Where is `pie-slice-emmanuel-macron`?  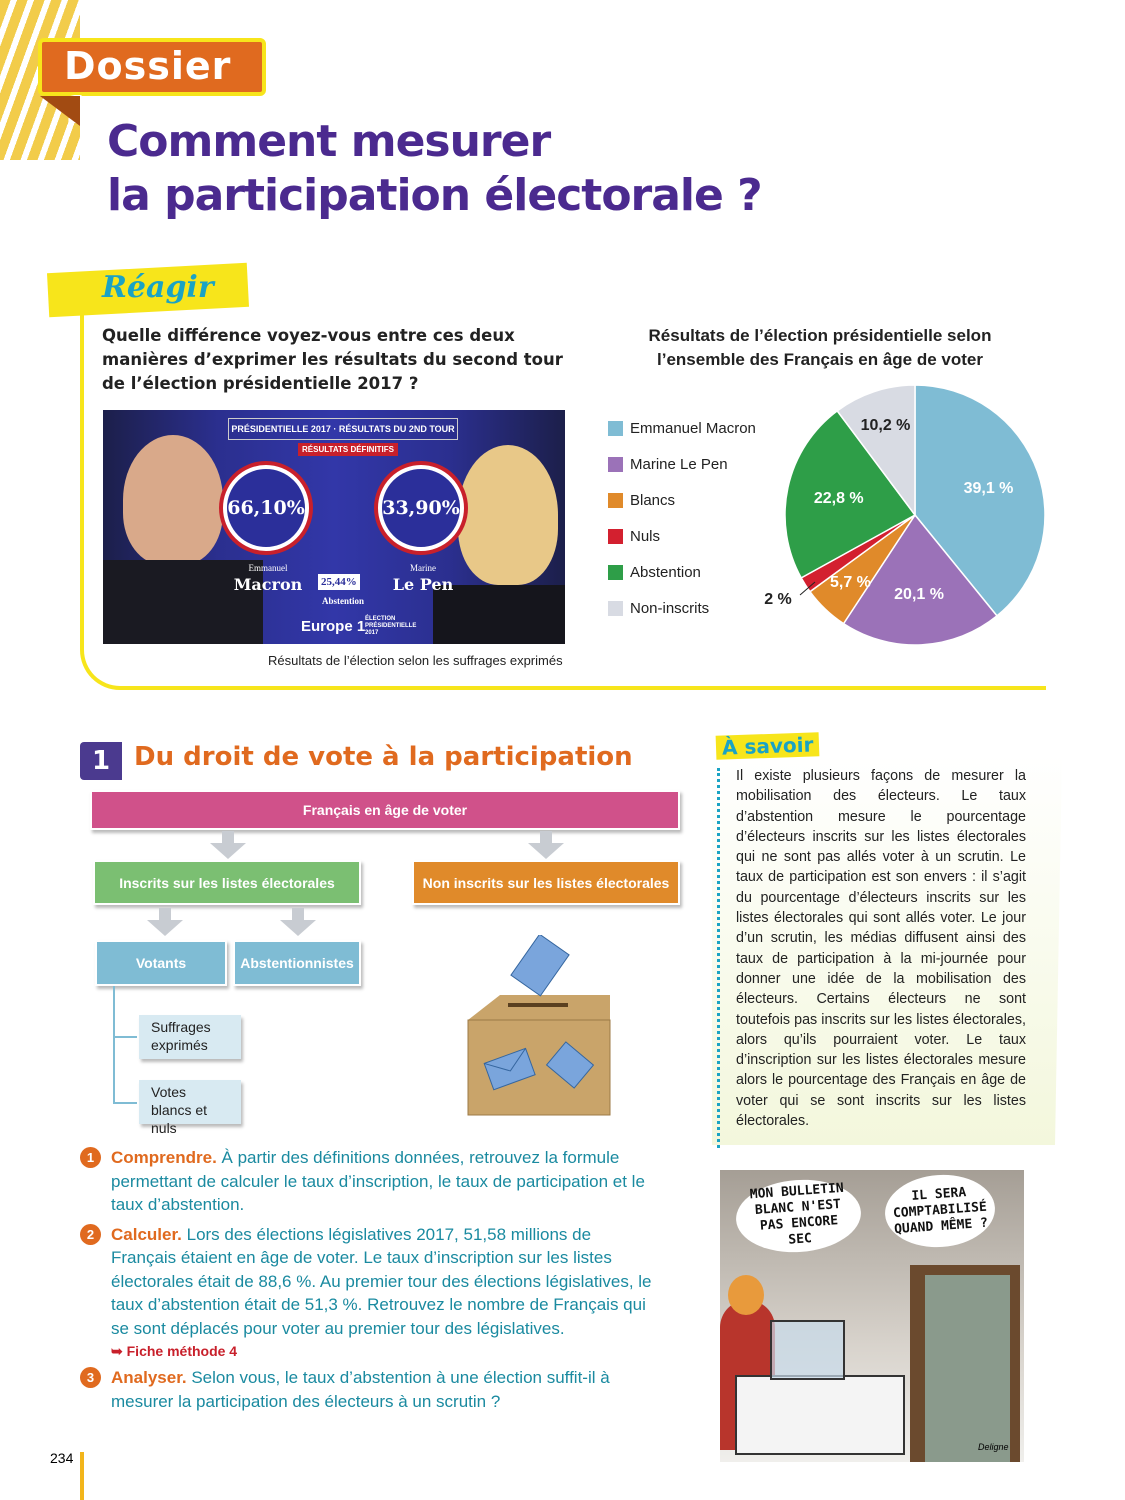
pie-slice-emmanuel-macron is located at coordinates (980, 500).